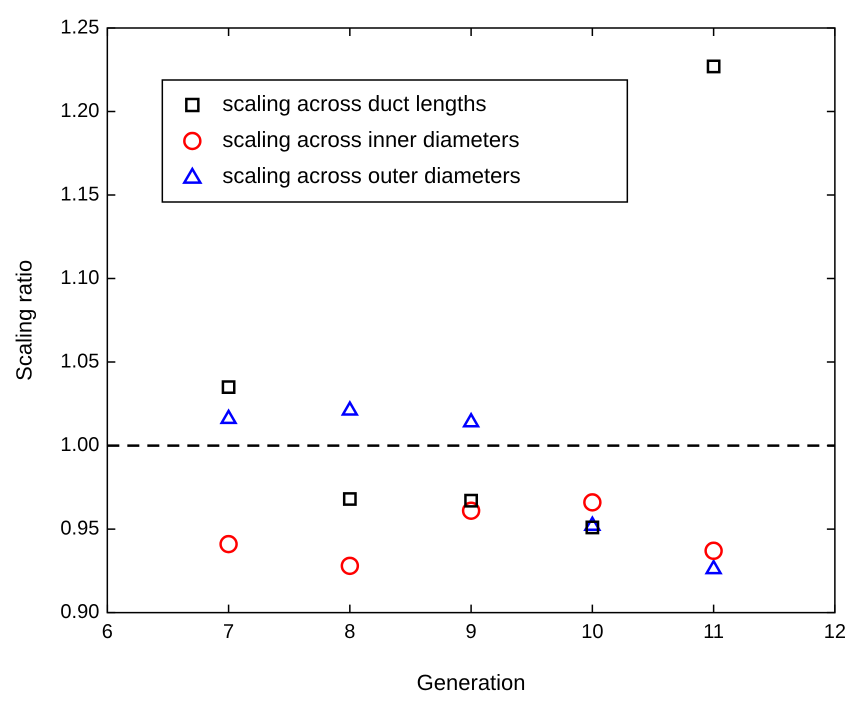  Describe the element at coordinates (107, 632) in the screenshot. I see `x-tick-label: 6` at that location.